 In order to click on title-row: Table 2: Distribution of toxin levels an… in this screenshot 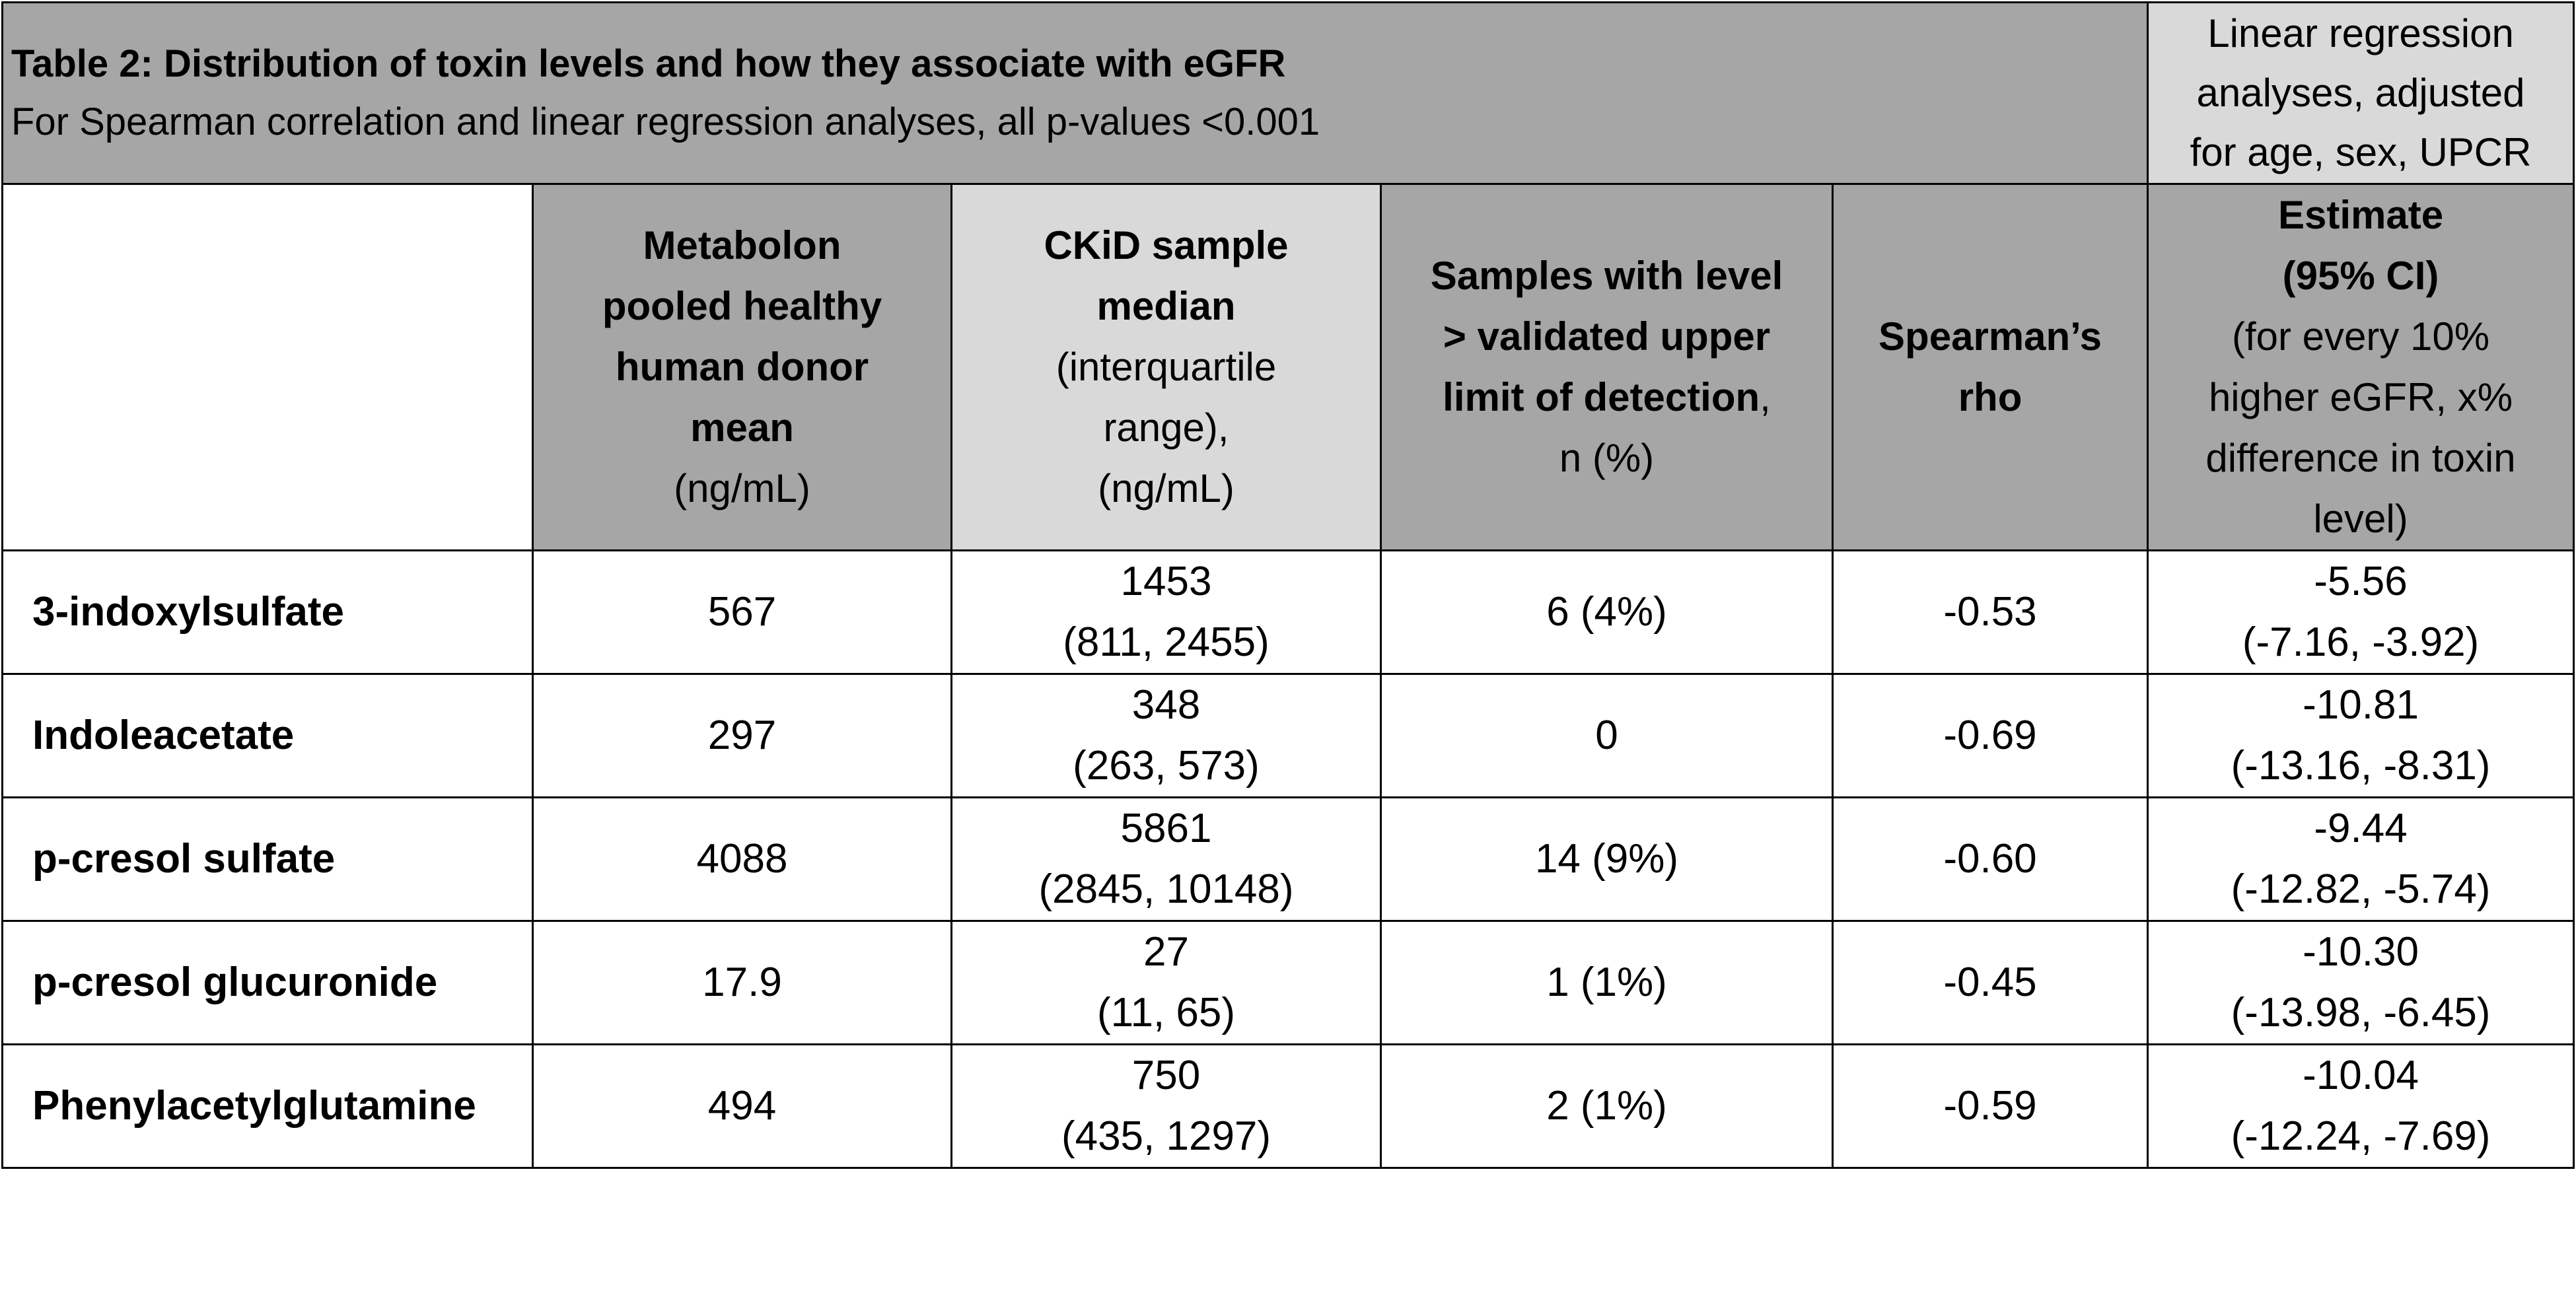, I will do `click(1288, 93)`.